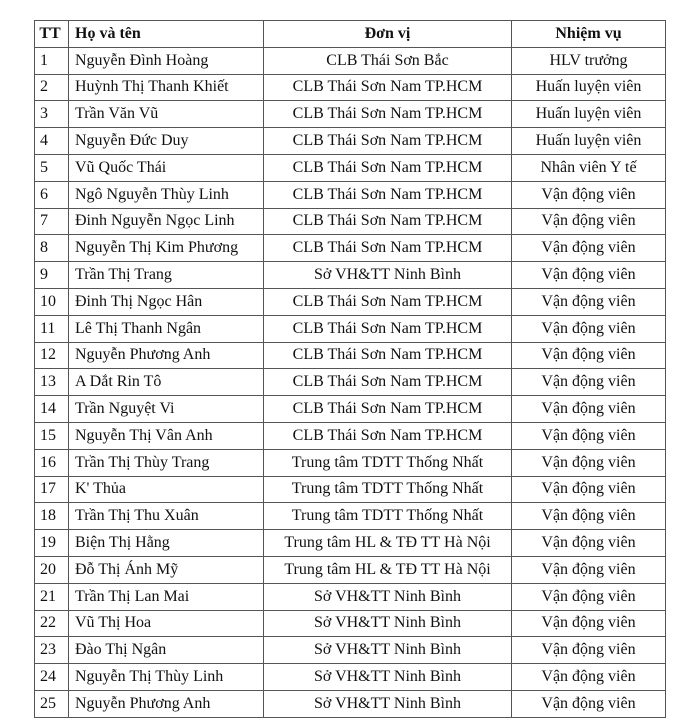  What do you see at coordinates (166, 141) in the screenshot?
I see `cell-name: Nguyễn Đức Duy` at bounding box center [166, 141].